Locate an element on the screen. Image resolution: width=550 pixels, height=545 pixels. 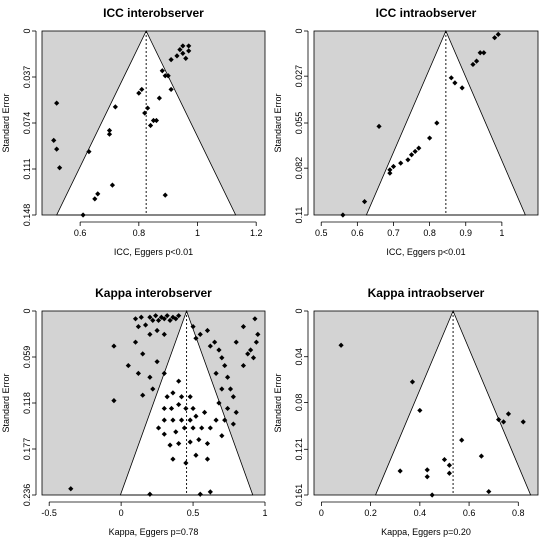
x-tick-label: 0 is located at coordinates (321, 513).